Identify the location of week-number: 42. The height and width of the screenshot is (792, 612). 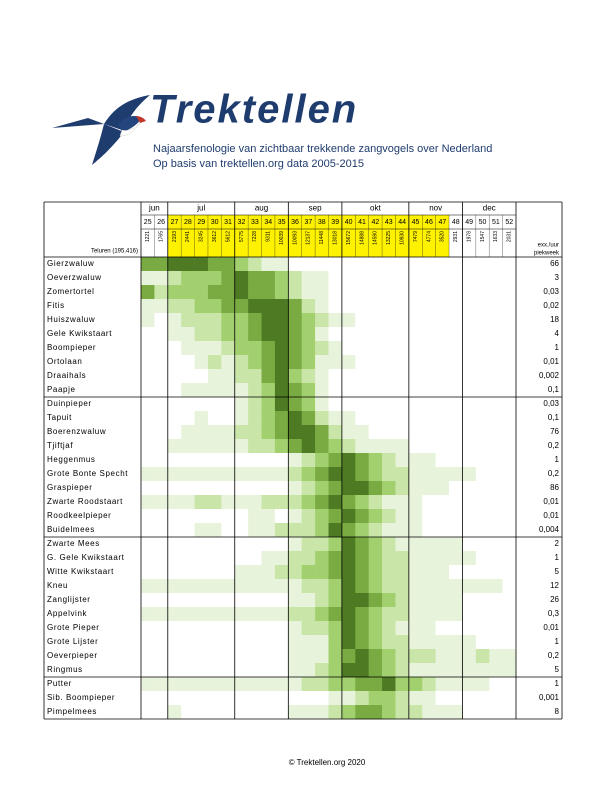
(375, 222).